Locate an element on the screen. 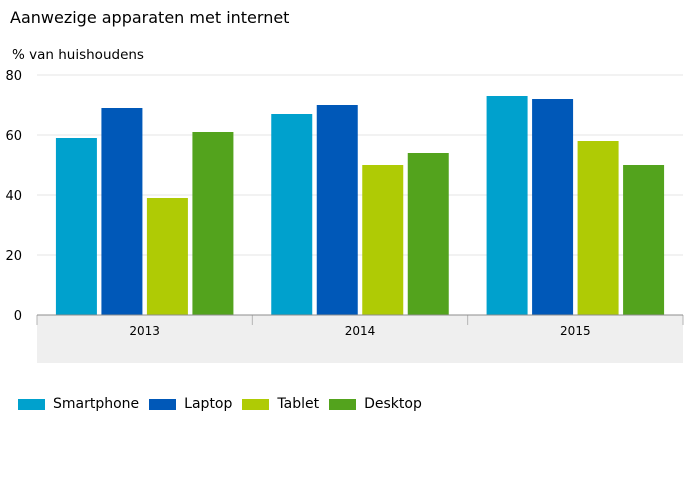 The height and width of the screenshot is (500, 693). legend-item-desktop: Desktop is located at coordinates (375, 404).